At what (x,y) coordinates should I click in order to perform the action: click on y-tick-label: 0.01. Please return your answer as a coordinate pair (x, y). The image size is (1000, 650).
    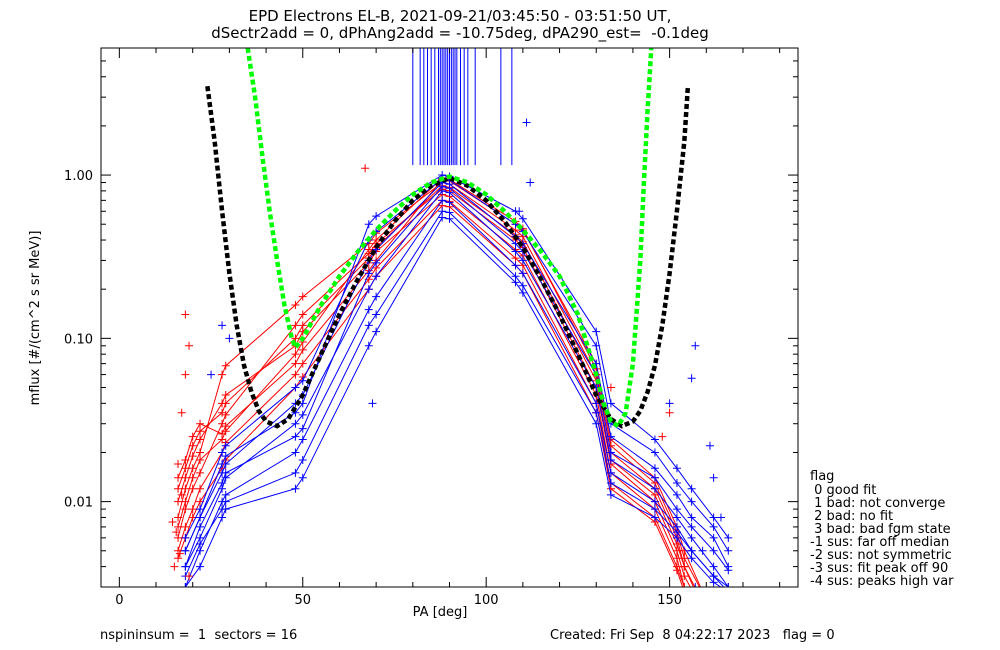
    Looking at the image, I should click on (78, 503).